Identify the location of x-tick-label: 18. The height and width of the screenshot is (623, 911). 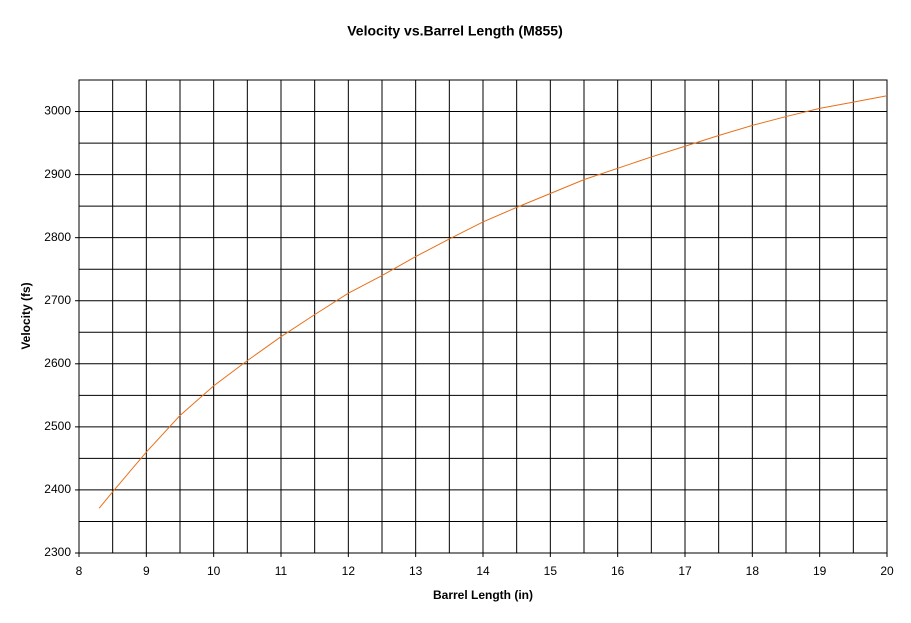
(753, 571).